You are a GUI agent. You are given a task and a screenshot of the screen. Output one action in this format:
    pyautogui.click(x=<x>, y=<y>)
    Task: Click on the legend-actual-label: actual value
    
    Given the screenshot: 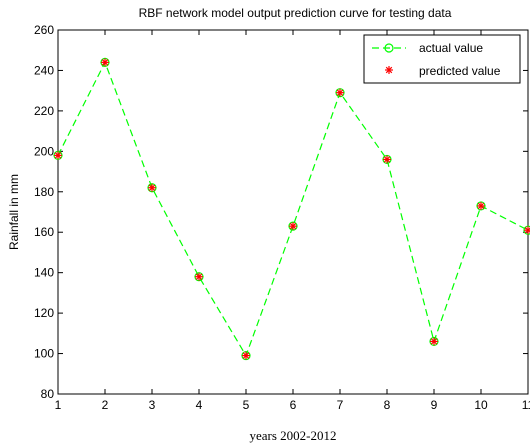 What is the action you would take?
    pyautogui.click(x=451, y=48)
    